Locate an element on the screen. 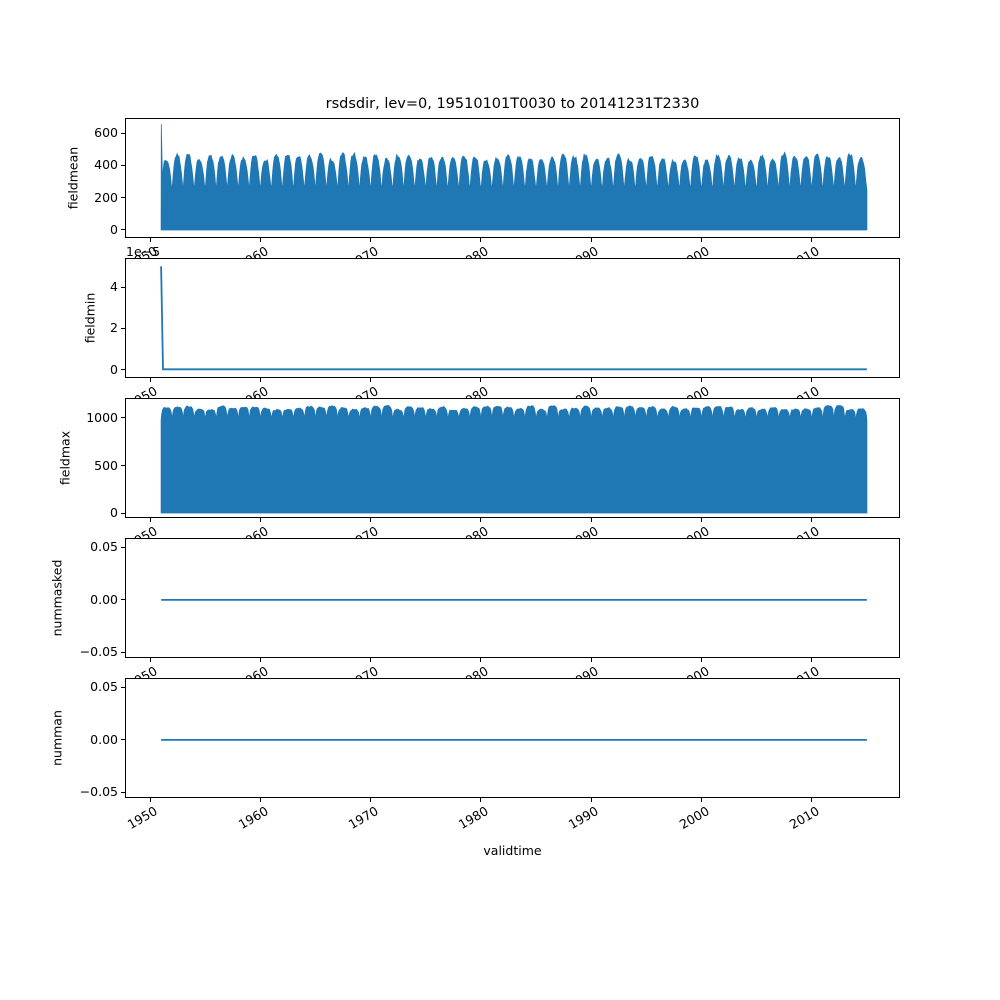  xtick-label: 1960 is located at coordinates (253, 818).